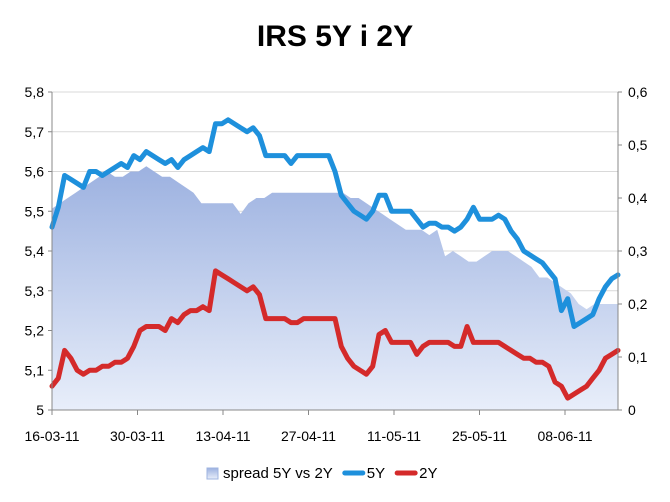 This screenshot has width=670, height=502. What do you see at coordinates (308, 436) in the screenshot?
I see `x-tick-label: 27-04-11` at bounding box center [308, 436].